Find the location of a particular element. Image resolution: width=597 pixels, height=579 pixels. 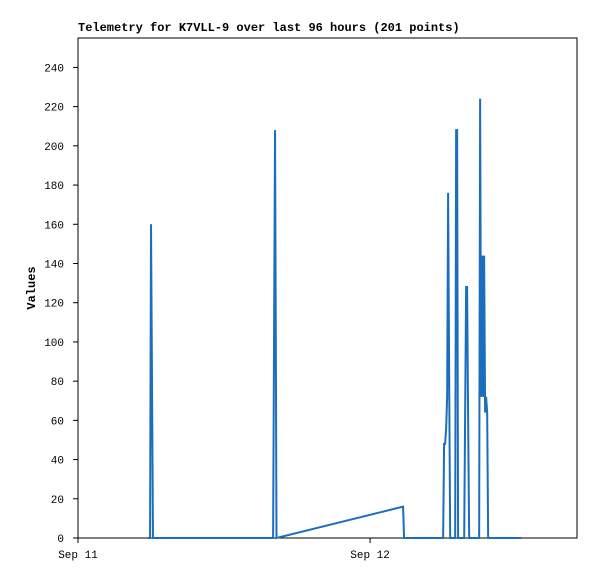

y-tick-label: 240 is located at coordinates (54, 69).